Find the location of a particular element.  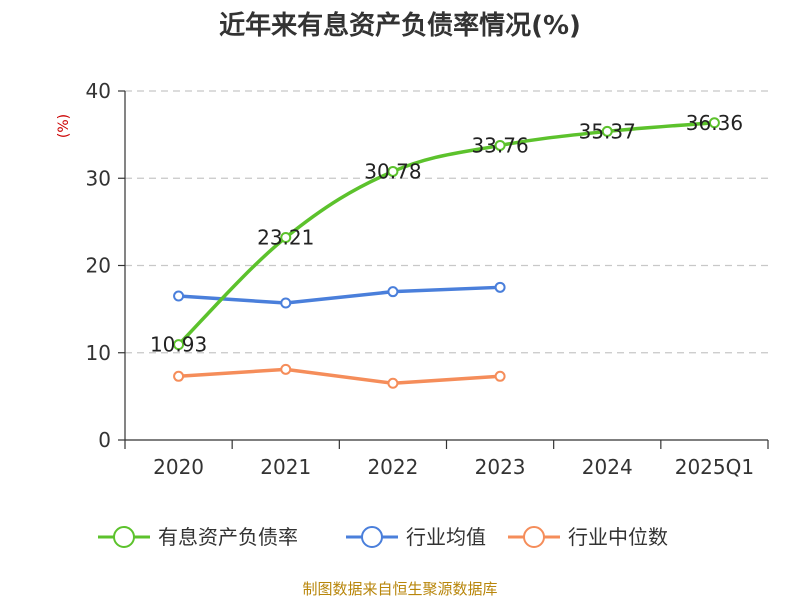

data-label: 23.21 is located at coordinates (285, 237).